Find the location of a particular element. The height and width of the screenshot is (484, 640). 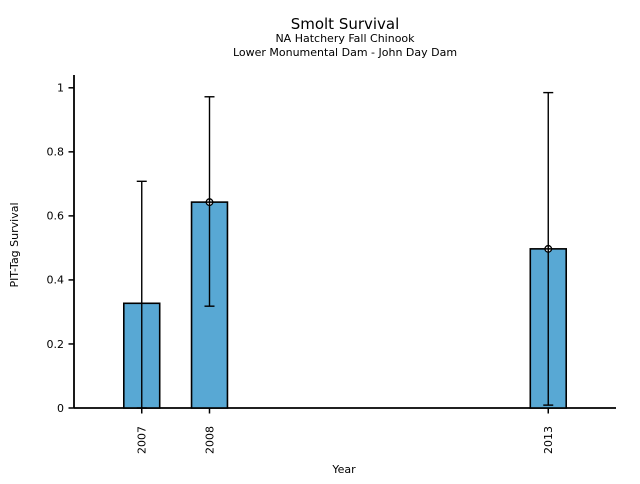

y-tick-label: 0 is located at coordinates (60, 408).